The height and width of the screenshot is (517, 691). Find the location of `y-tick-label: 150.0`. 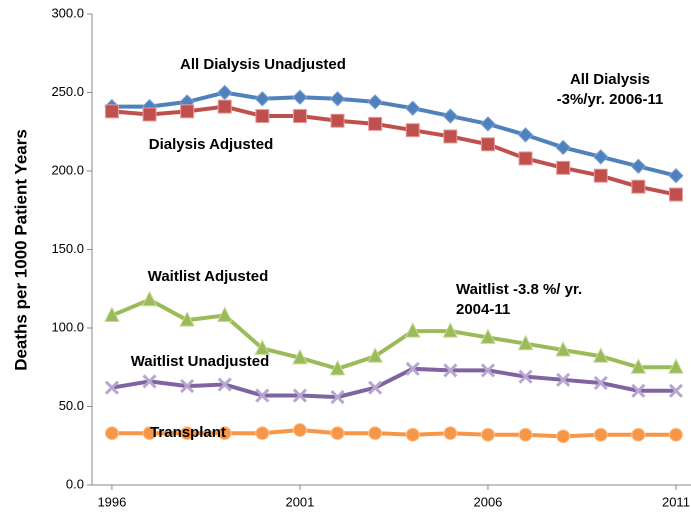

y-tick-label: 150.0 is located at coordinates (67, 248).